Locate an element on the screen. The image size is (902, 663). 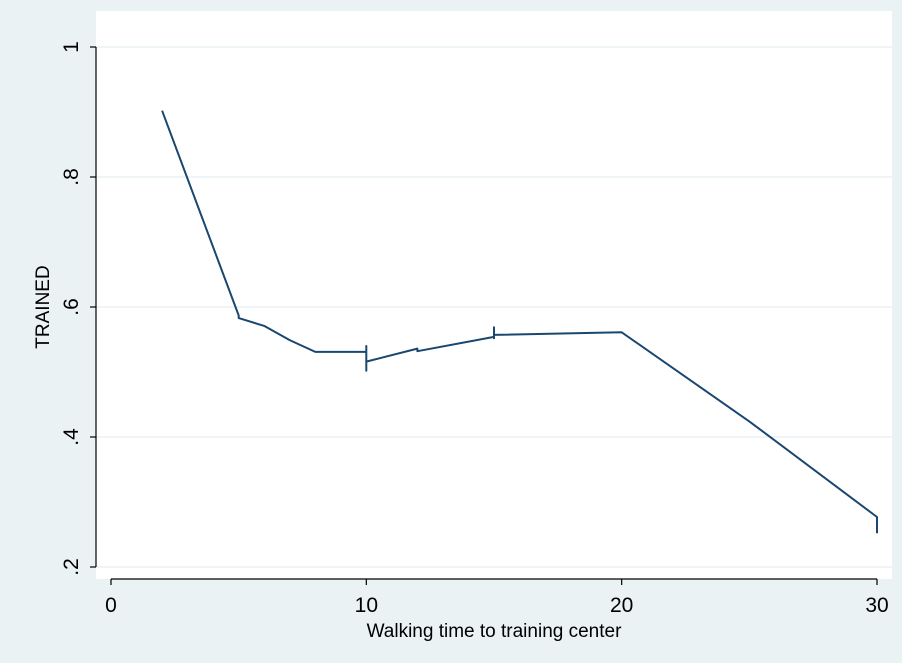
y-tick-label-1: .4 is located at coordinates (71, 437).